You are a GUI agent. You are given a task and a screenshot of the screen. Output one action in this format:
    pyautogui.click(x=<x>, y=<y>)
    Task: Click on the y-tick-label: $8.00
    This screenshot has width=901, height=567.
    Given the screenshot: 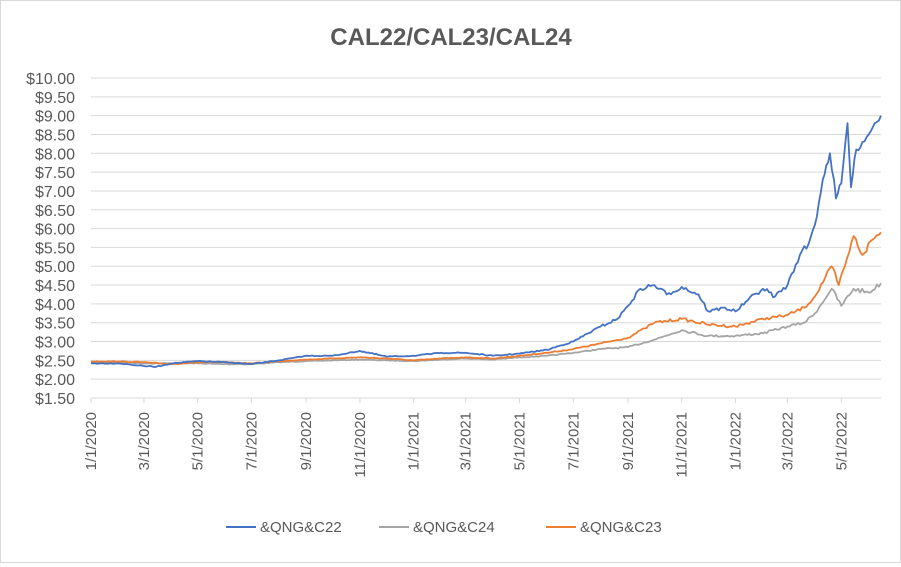 What is the action you would take?
    pyautogui.click(x=55, y=154)
    